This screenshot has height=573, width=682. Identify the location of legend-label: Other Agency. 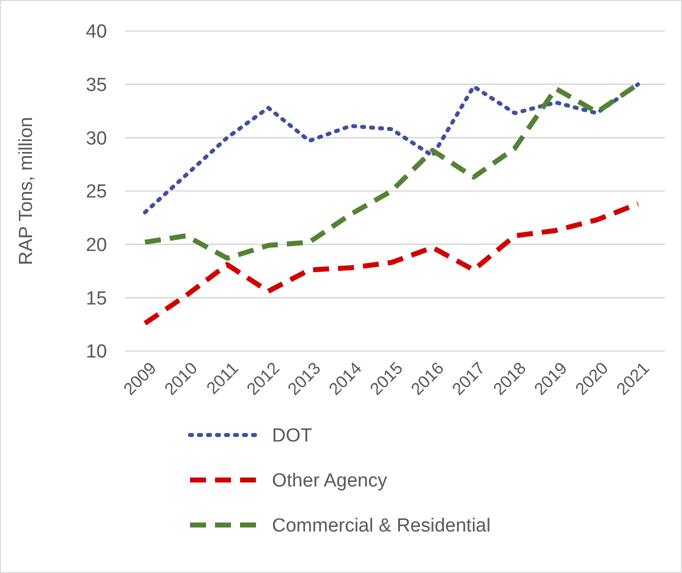
(330, 481).